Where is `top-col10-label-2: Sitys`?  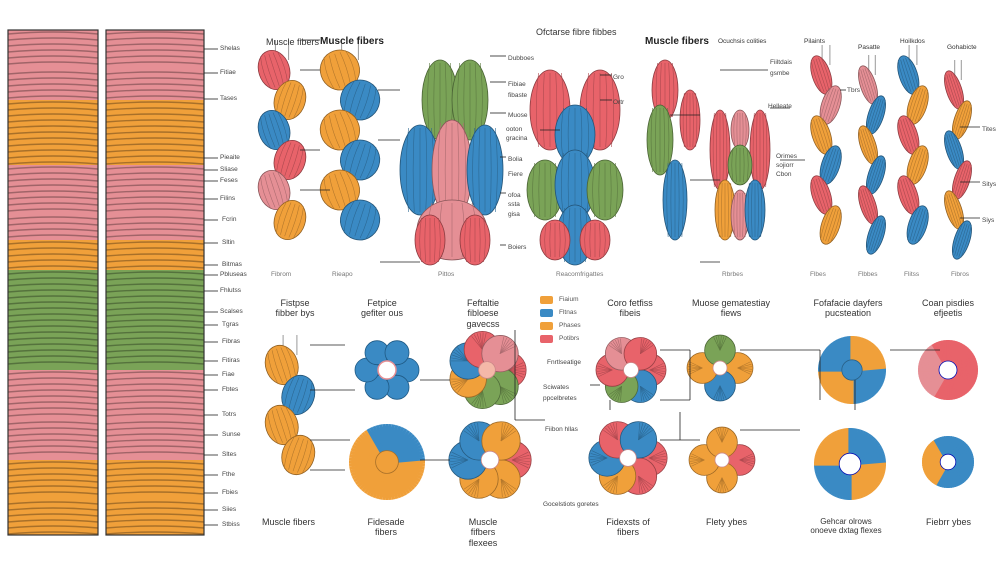 top-col10-label-2: Sitys is located at coordinates (989, 185).